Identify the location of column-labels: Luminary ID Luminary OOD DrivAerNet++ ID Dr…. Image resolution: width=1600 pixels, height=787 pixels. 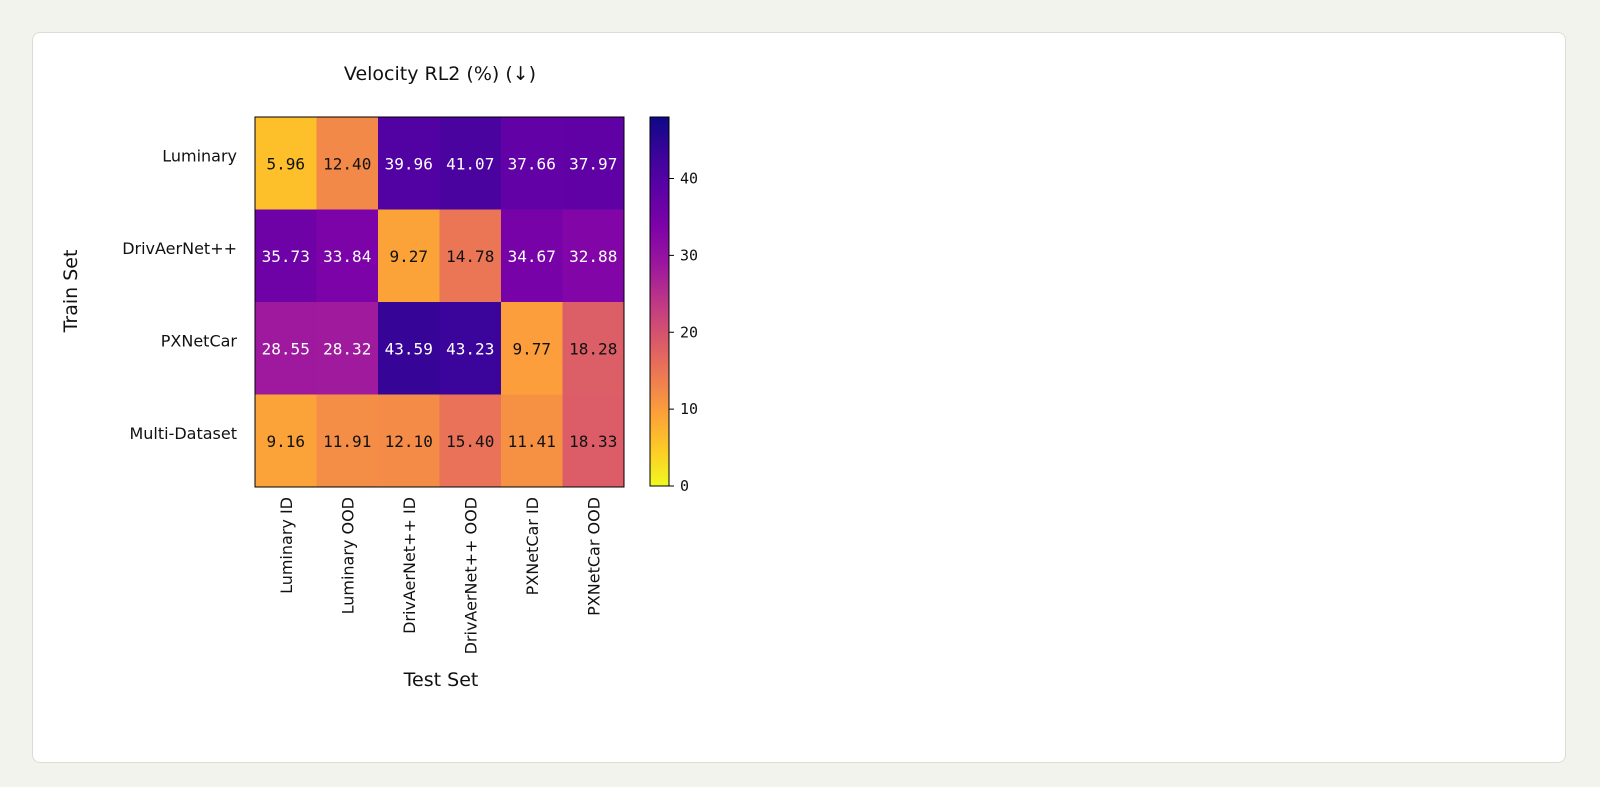
(440, 575).